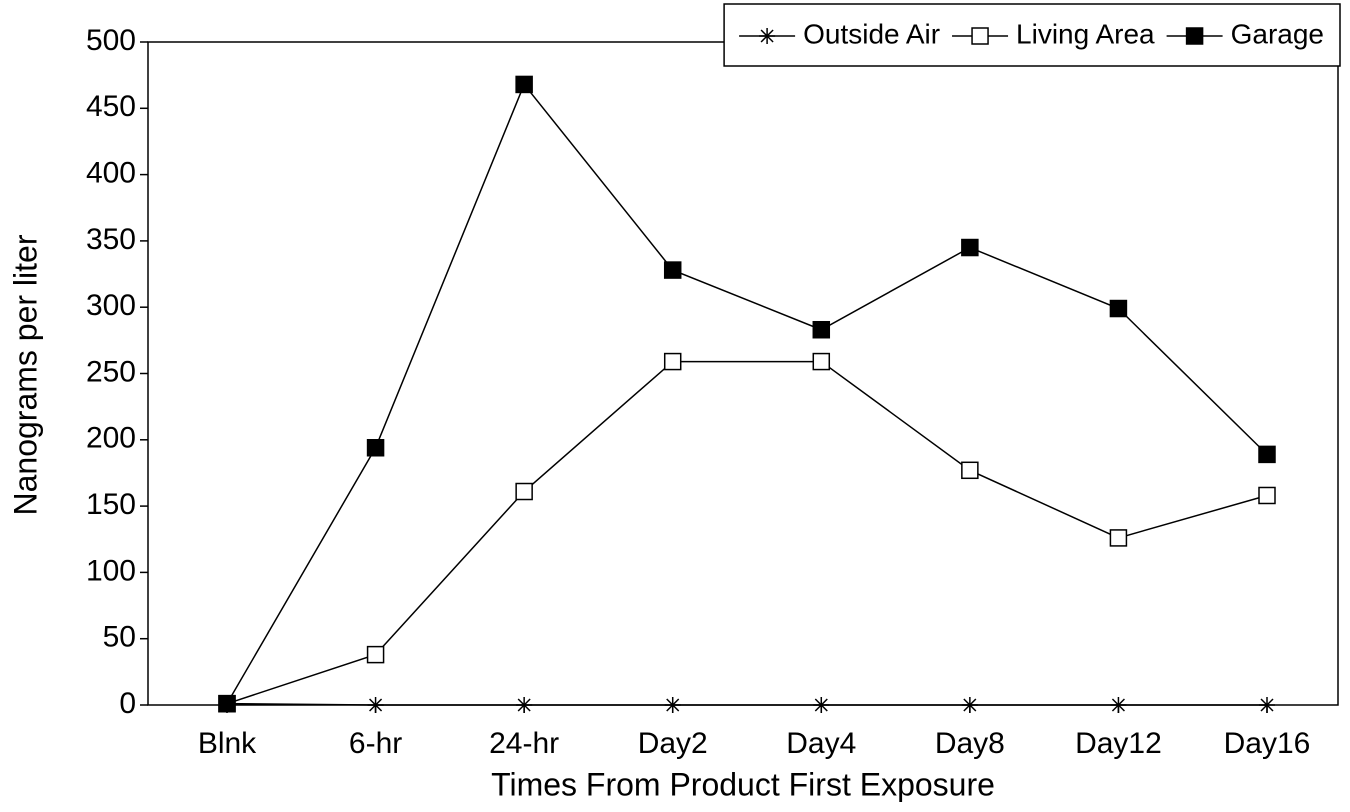 This screenshot has width=1350, height=812. I want to click on y-tick-label: 200, so click(111, 438).